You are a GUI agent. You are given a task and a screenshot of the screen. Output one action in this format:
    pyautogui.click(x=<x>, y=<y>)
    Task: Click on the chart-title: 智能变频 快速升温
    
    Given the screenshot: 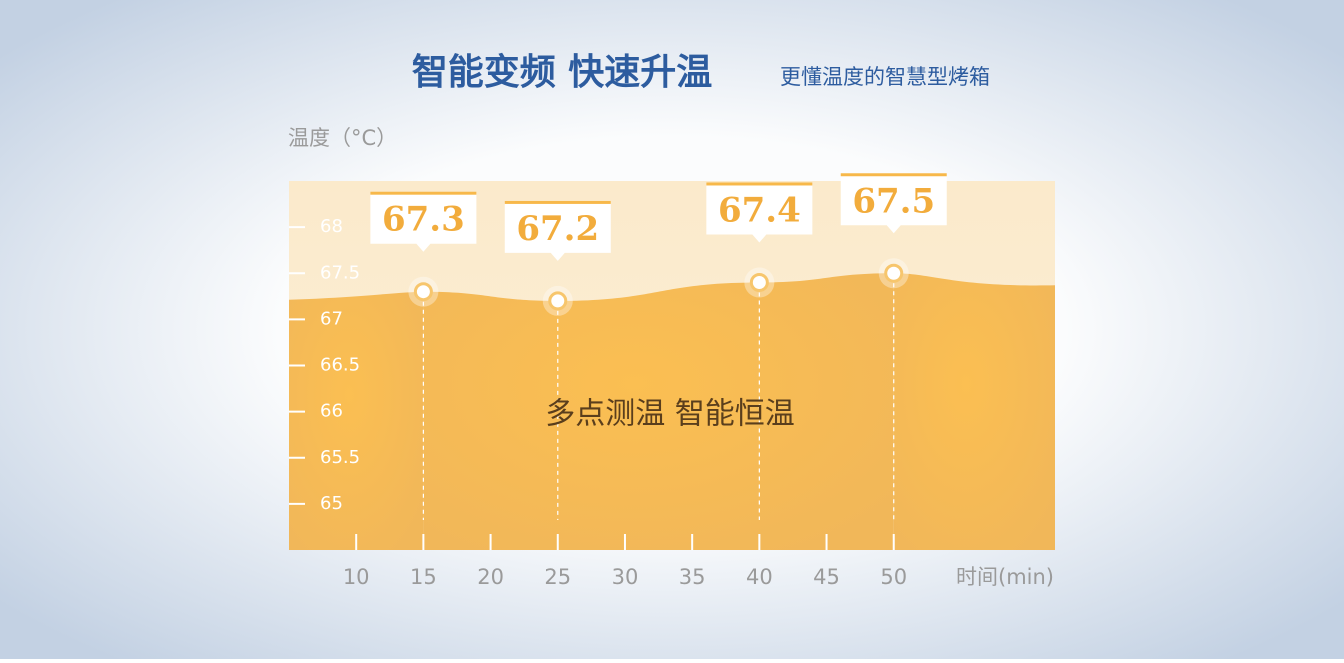 What is the action you would take?
    pyautogui.click(x=562, y=72)
    